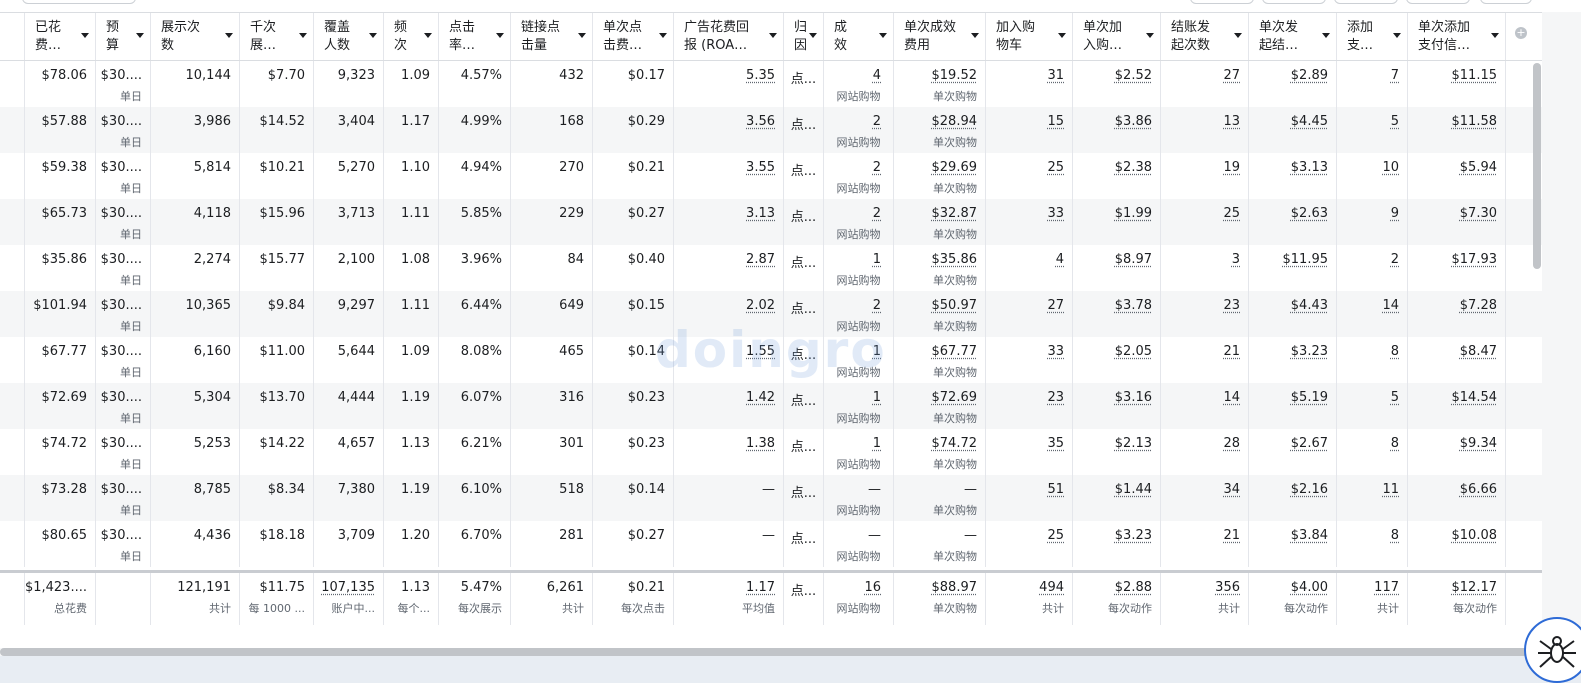 Image resolution: width=1581 pixels, height=683 pixels. Describe the element at coordinates (1231, 351) in the screenshot. I see `cell-value: 21` at that location.